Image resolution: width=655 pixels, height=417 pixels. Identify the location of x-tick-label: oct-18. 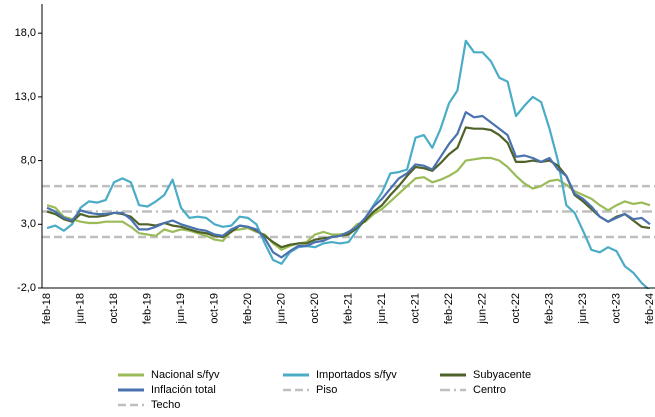
(114, 308).